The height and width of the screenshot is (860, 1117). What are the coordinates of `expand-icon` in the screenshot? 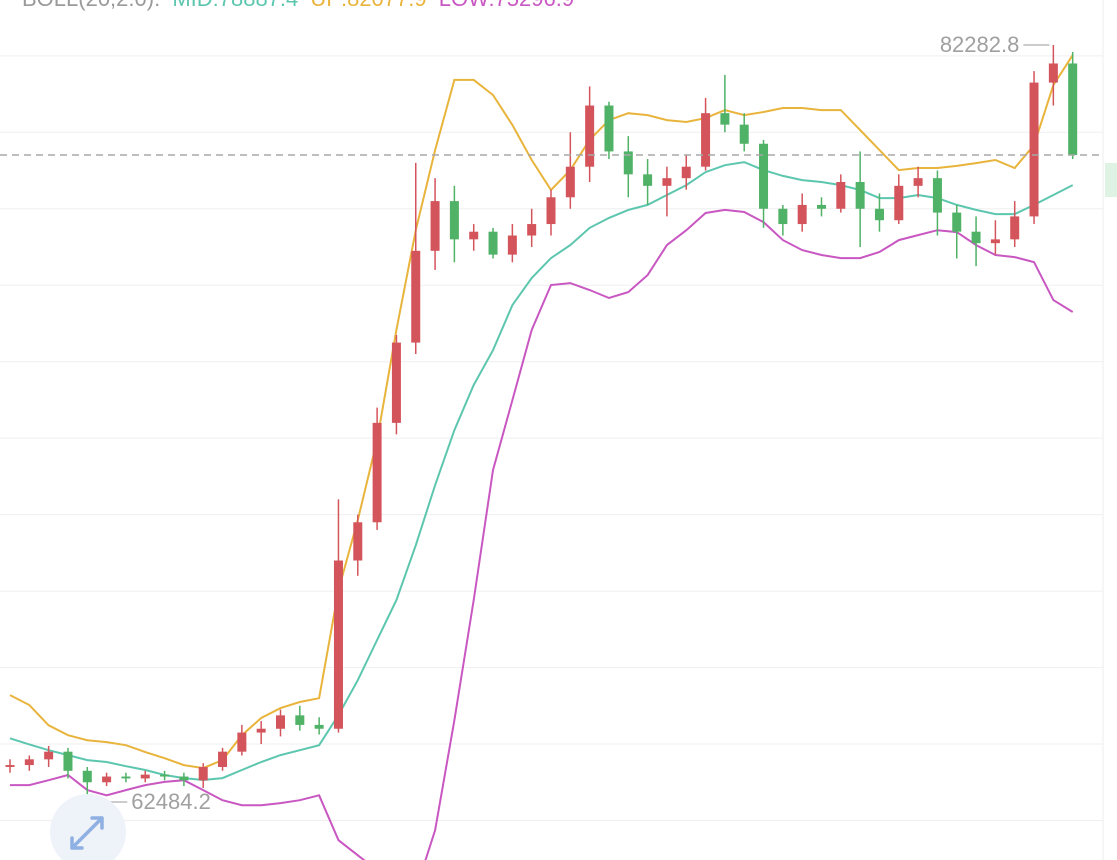 It's located at (87, 833).